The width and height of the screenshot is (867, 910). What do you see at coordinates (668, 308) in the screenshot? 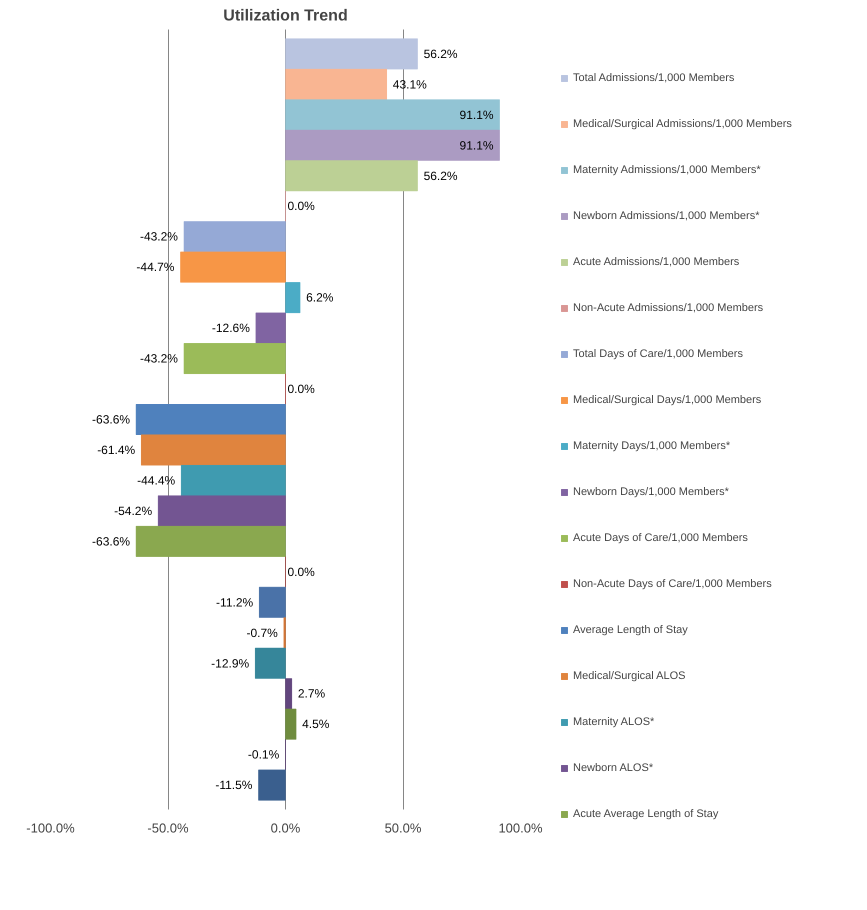
I see `legend-label: Non-Acute Admissions/1,000 Members` at bounding box center [668, 308].